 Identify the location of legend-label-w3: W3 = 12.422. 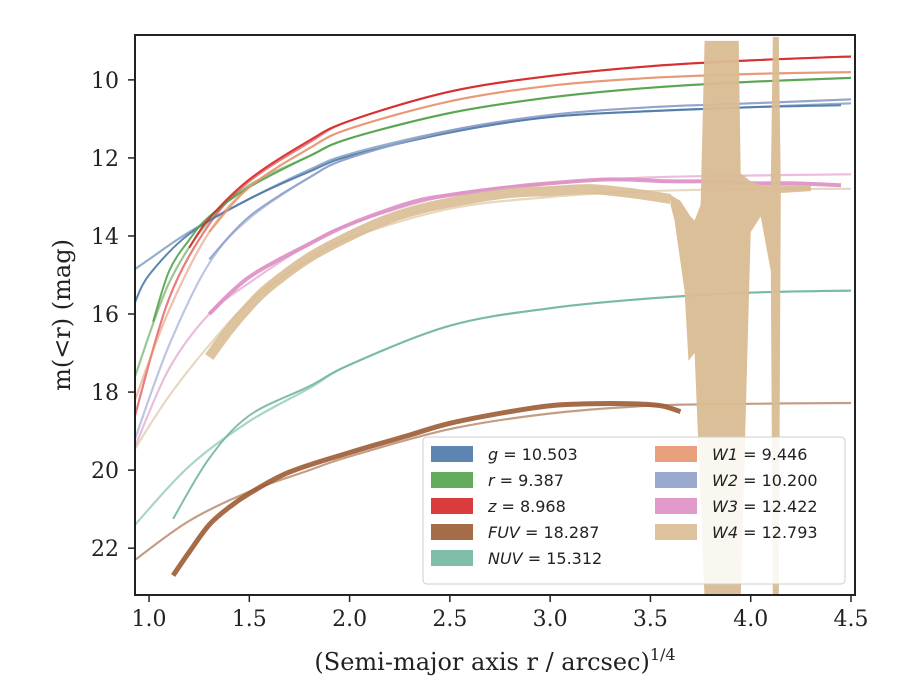
(765, 506).